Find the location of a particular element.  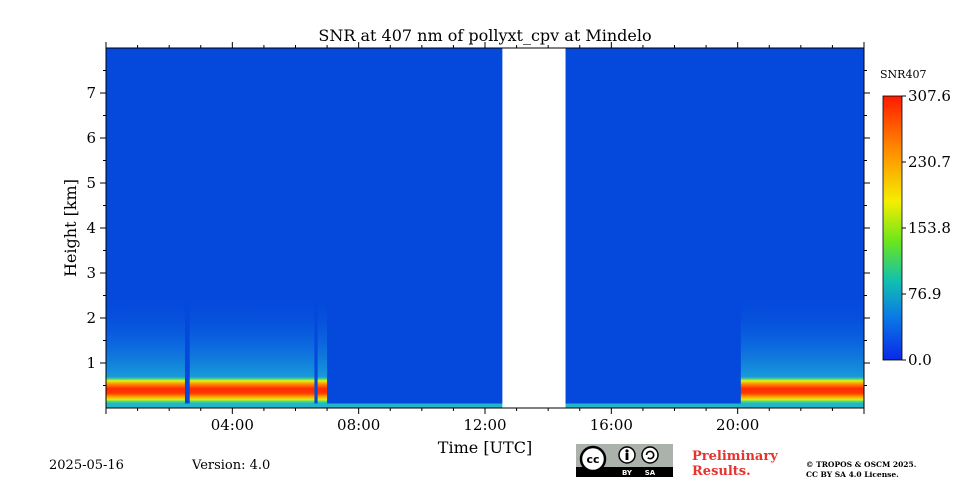

colorbar-ticks: 0.0 76.9 153.8 230.7 307.6 is located at coordinates (926, 228).